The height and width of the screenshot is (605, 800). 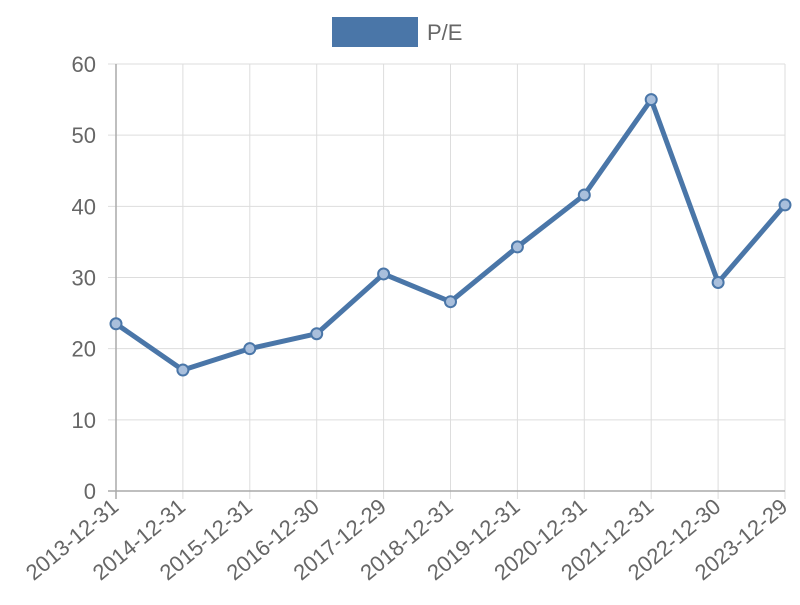 What do you see at coordinates (84, 135) in the screenshot?
I see `y-tick-label: 50` at bounding box center [84, 135].